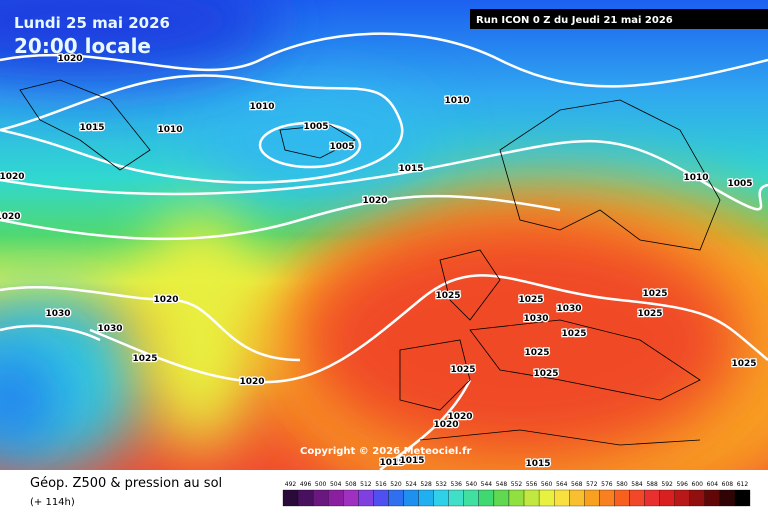 The image size is (768, 516). I want to click on forecast-date: Lundi 25 mai 2026, so click(92, 23).